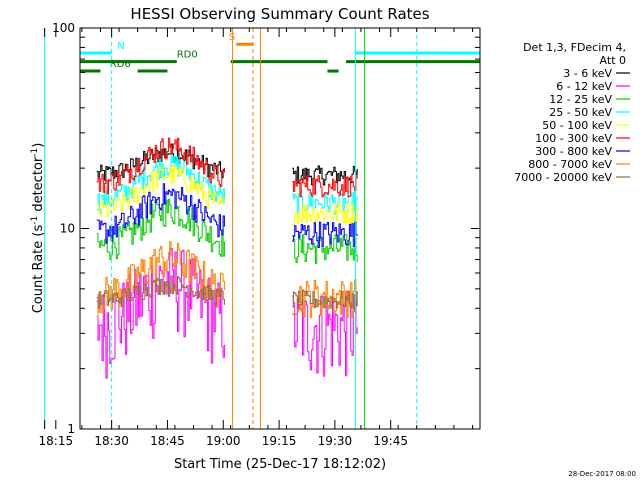 The height and width of the screenshot is (480, 640). I want to click on flag-label-s: S, so click(232, 37).